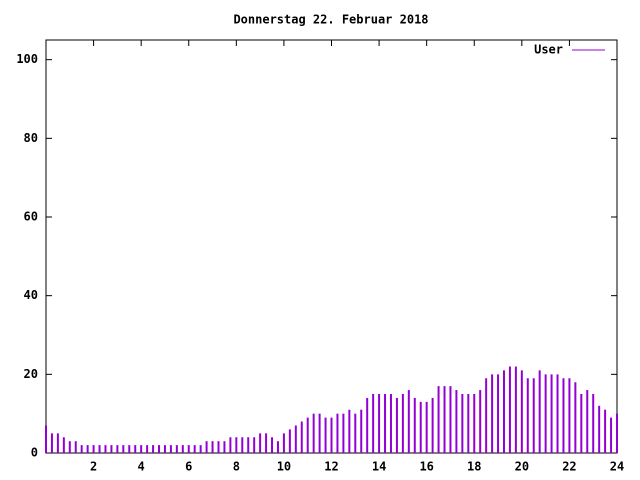 This screenshot has width=640, height=480. What do you see at coordinates (522, 467) in the screenshot?
I see `x-tick-label: 20` at bounding box center [522, 467].